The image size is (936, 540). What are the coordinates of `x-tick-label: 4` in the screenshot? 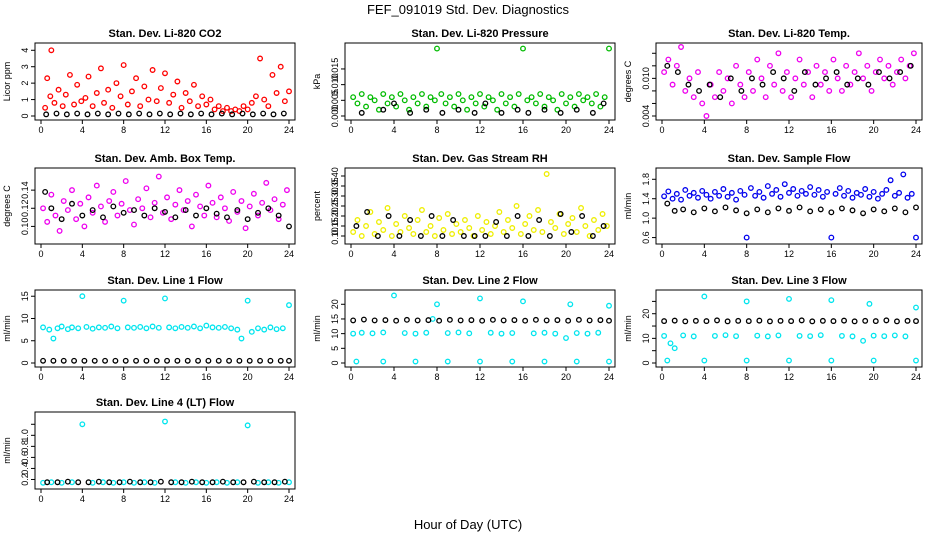 It's located at (393, 130).